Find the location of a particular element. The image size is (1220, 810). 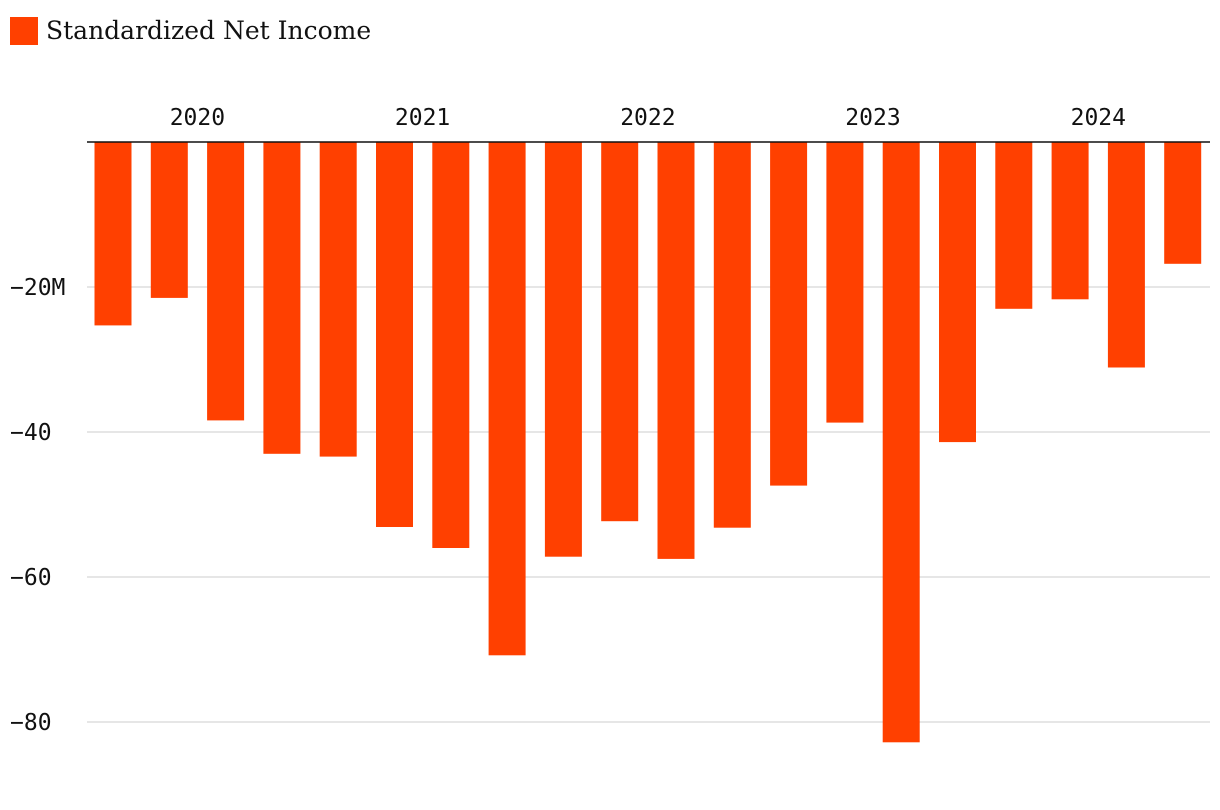

x-year-label-2022: 2022 is located at coordinates (647, 118).